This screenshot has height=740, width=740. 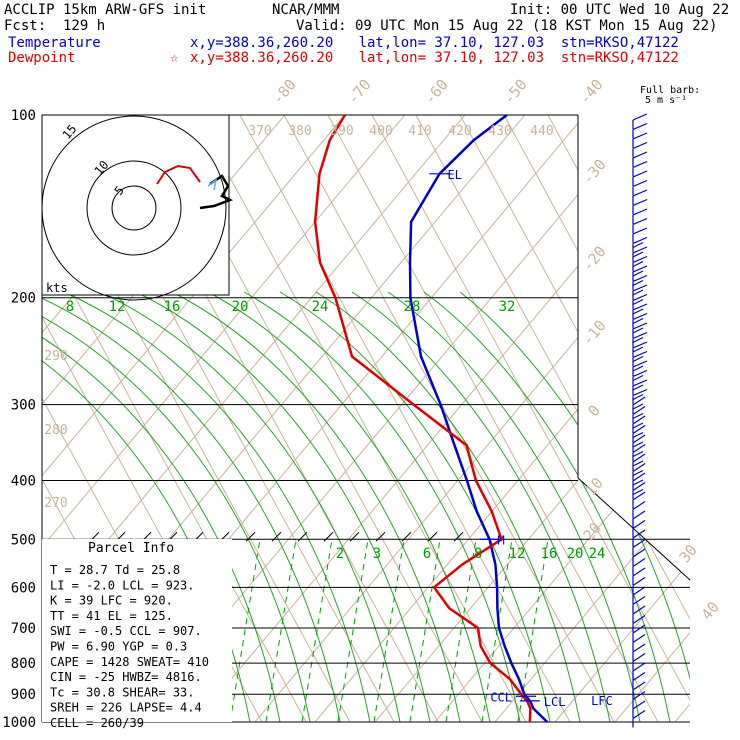 I want to click on mixing-ratio-label: 32, so click(x=507, y=307).